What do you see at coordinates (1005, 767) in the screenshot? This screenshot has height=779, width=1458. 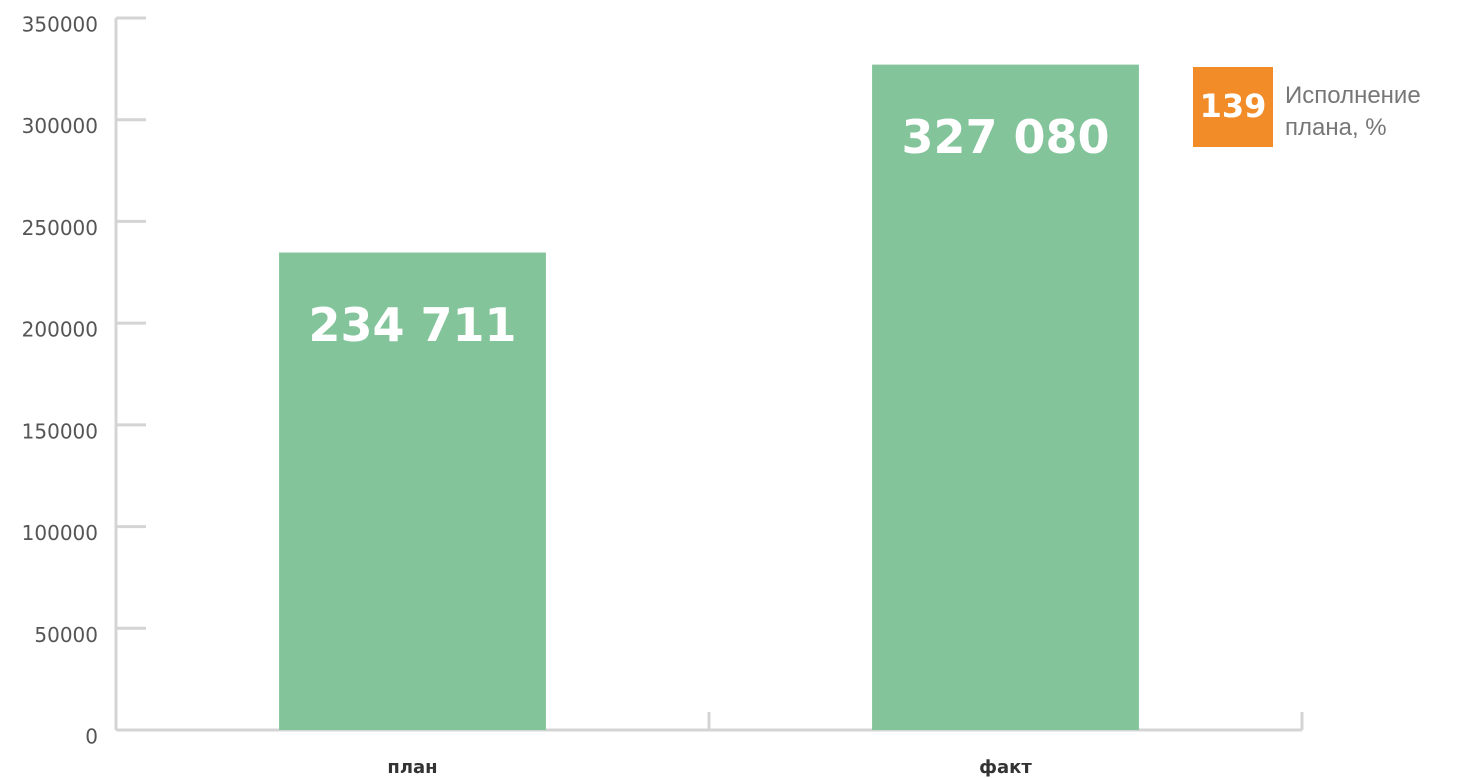 I see `x-tick-label: факт` at bounding box center [1005, 767].